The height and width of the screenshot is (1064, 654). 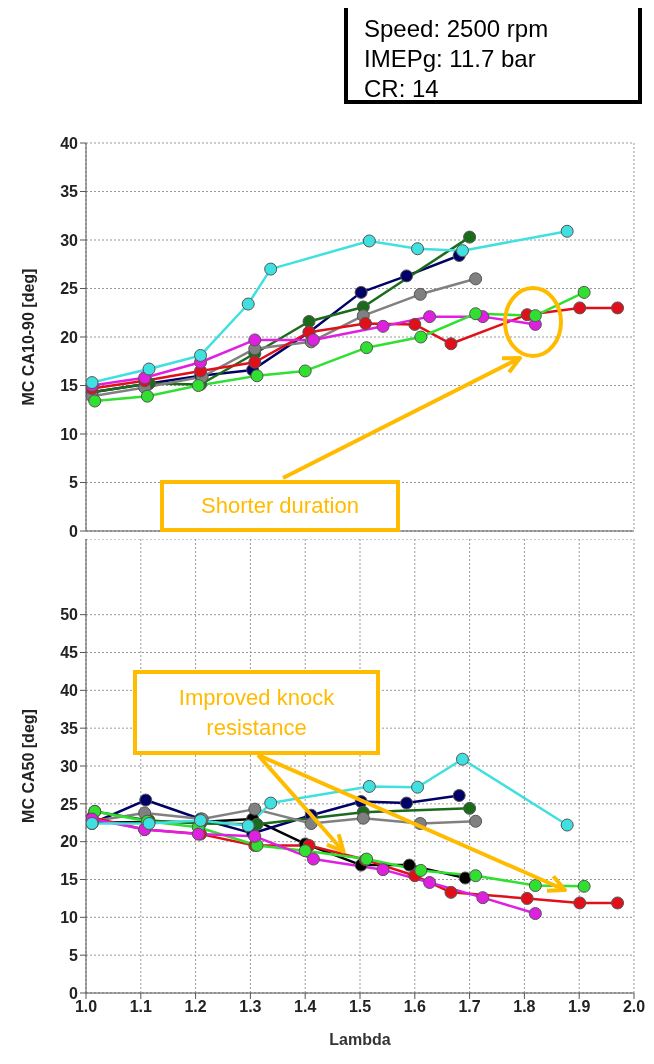 What do you see at coordinates (280, 506) in the screenshot?
I see `callout-box: Shorter duration` at bounding box center [280, 506].